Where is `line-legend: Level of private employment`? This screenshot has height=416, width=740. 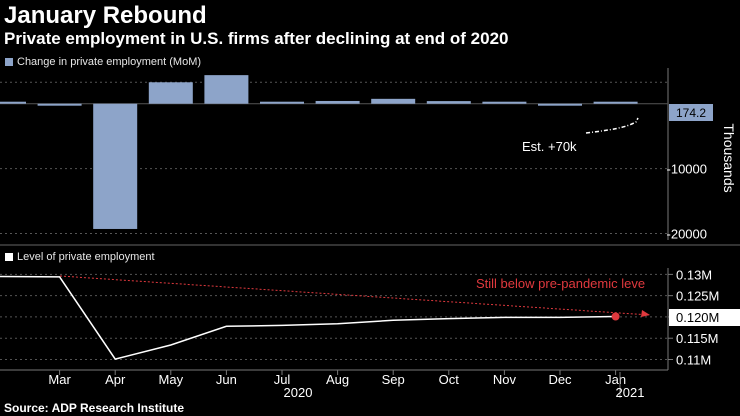
line-legend: Level of private employment is located at coordinates (80, 257).